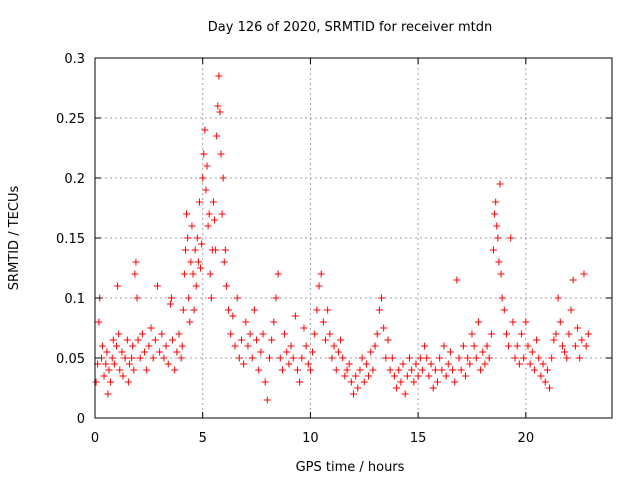 The height and width of the screenshot is (480, 640). What do you see at coordinates (526, 438) in the screenshot?
I see `x-tick-label: 20` at bounding box center [526, 438].